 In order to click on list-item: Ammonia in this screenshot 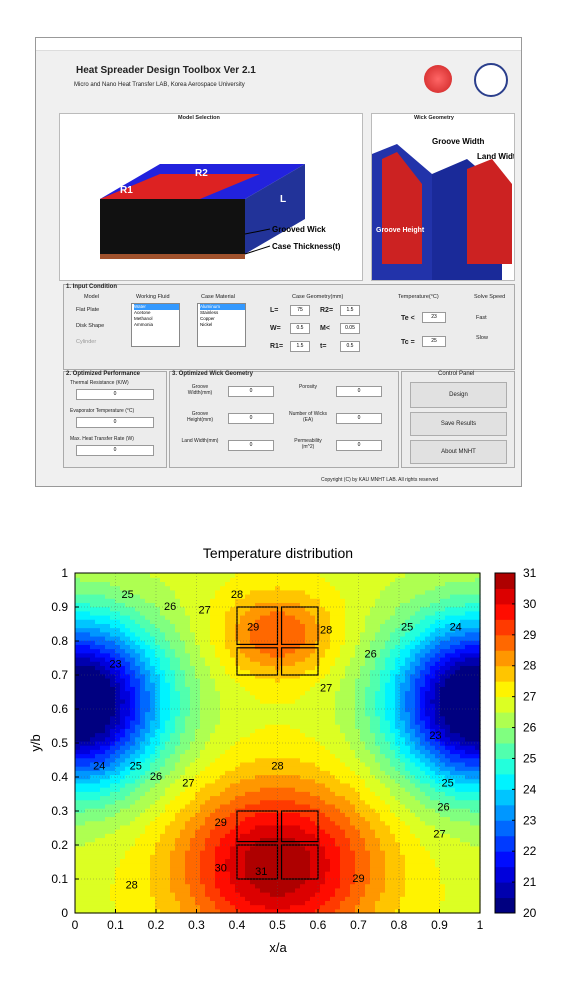, I will do `click(144, 324)`.